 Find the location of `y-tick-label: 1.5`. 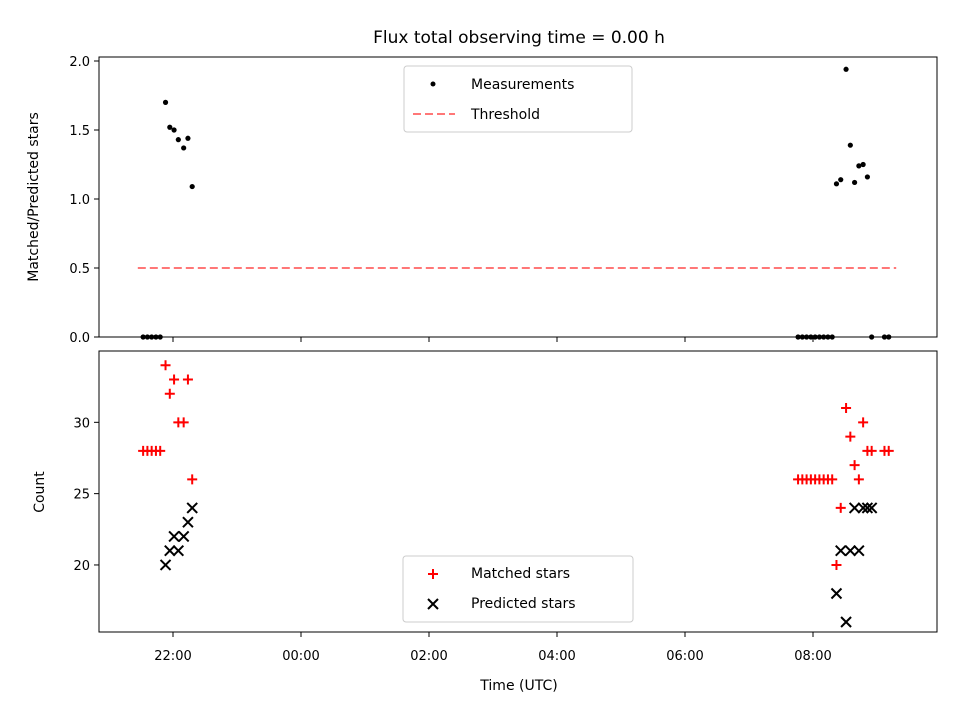

y-tick-label: 1.5 is located at coordinates (79, 131).